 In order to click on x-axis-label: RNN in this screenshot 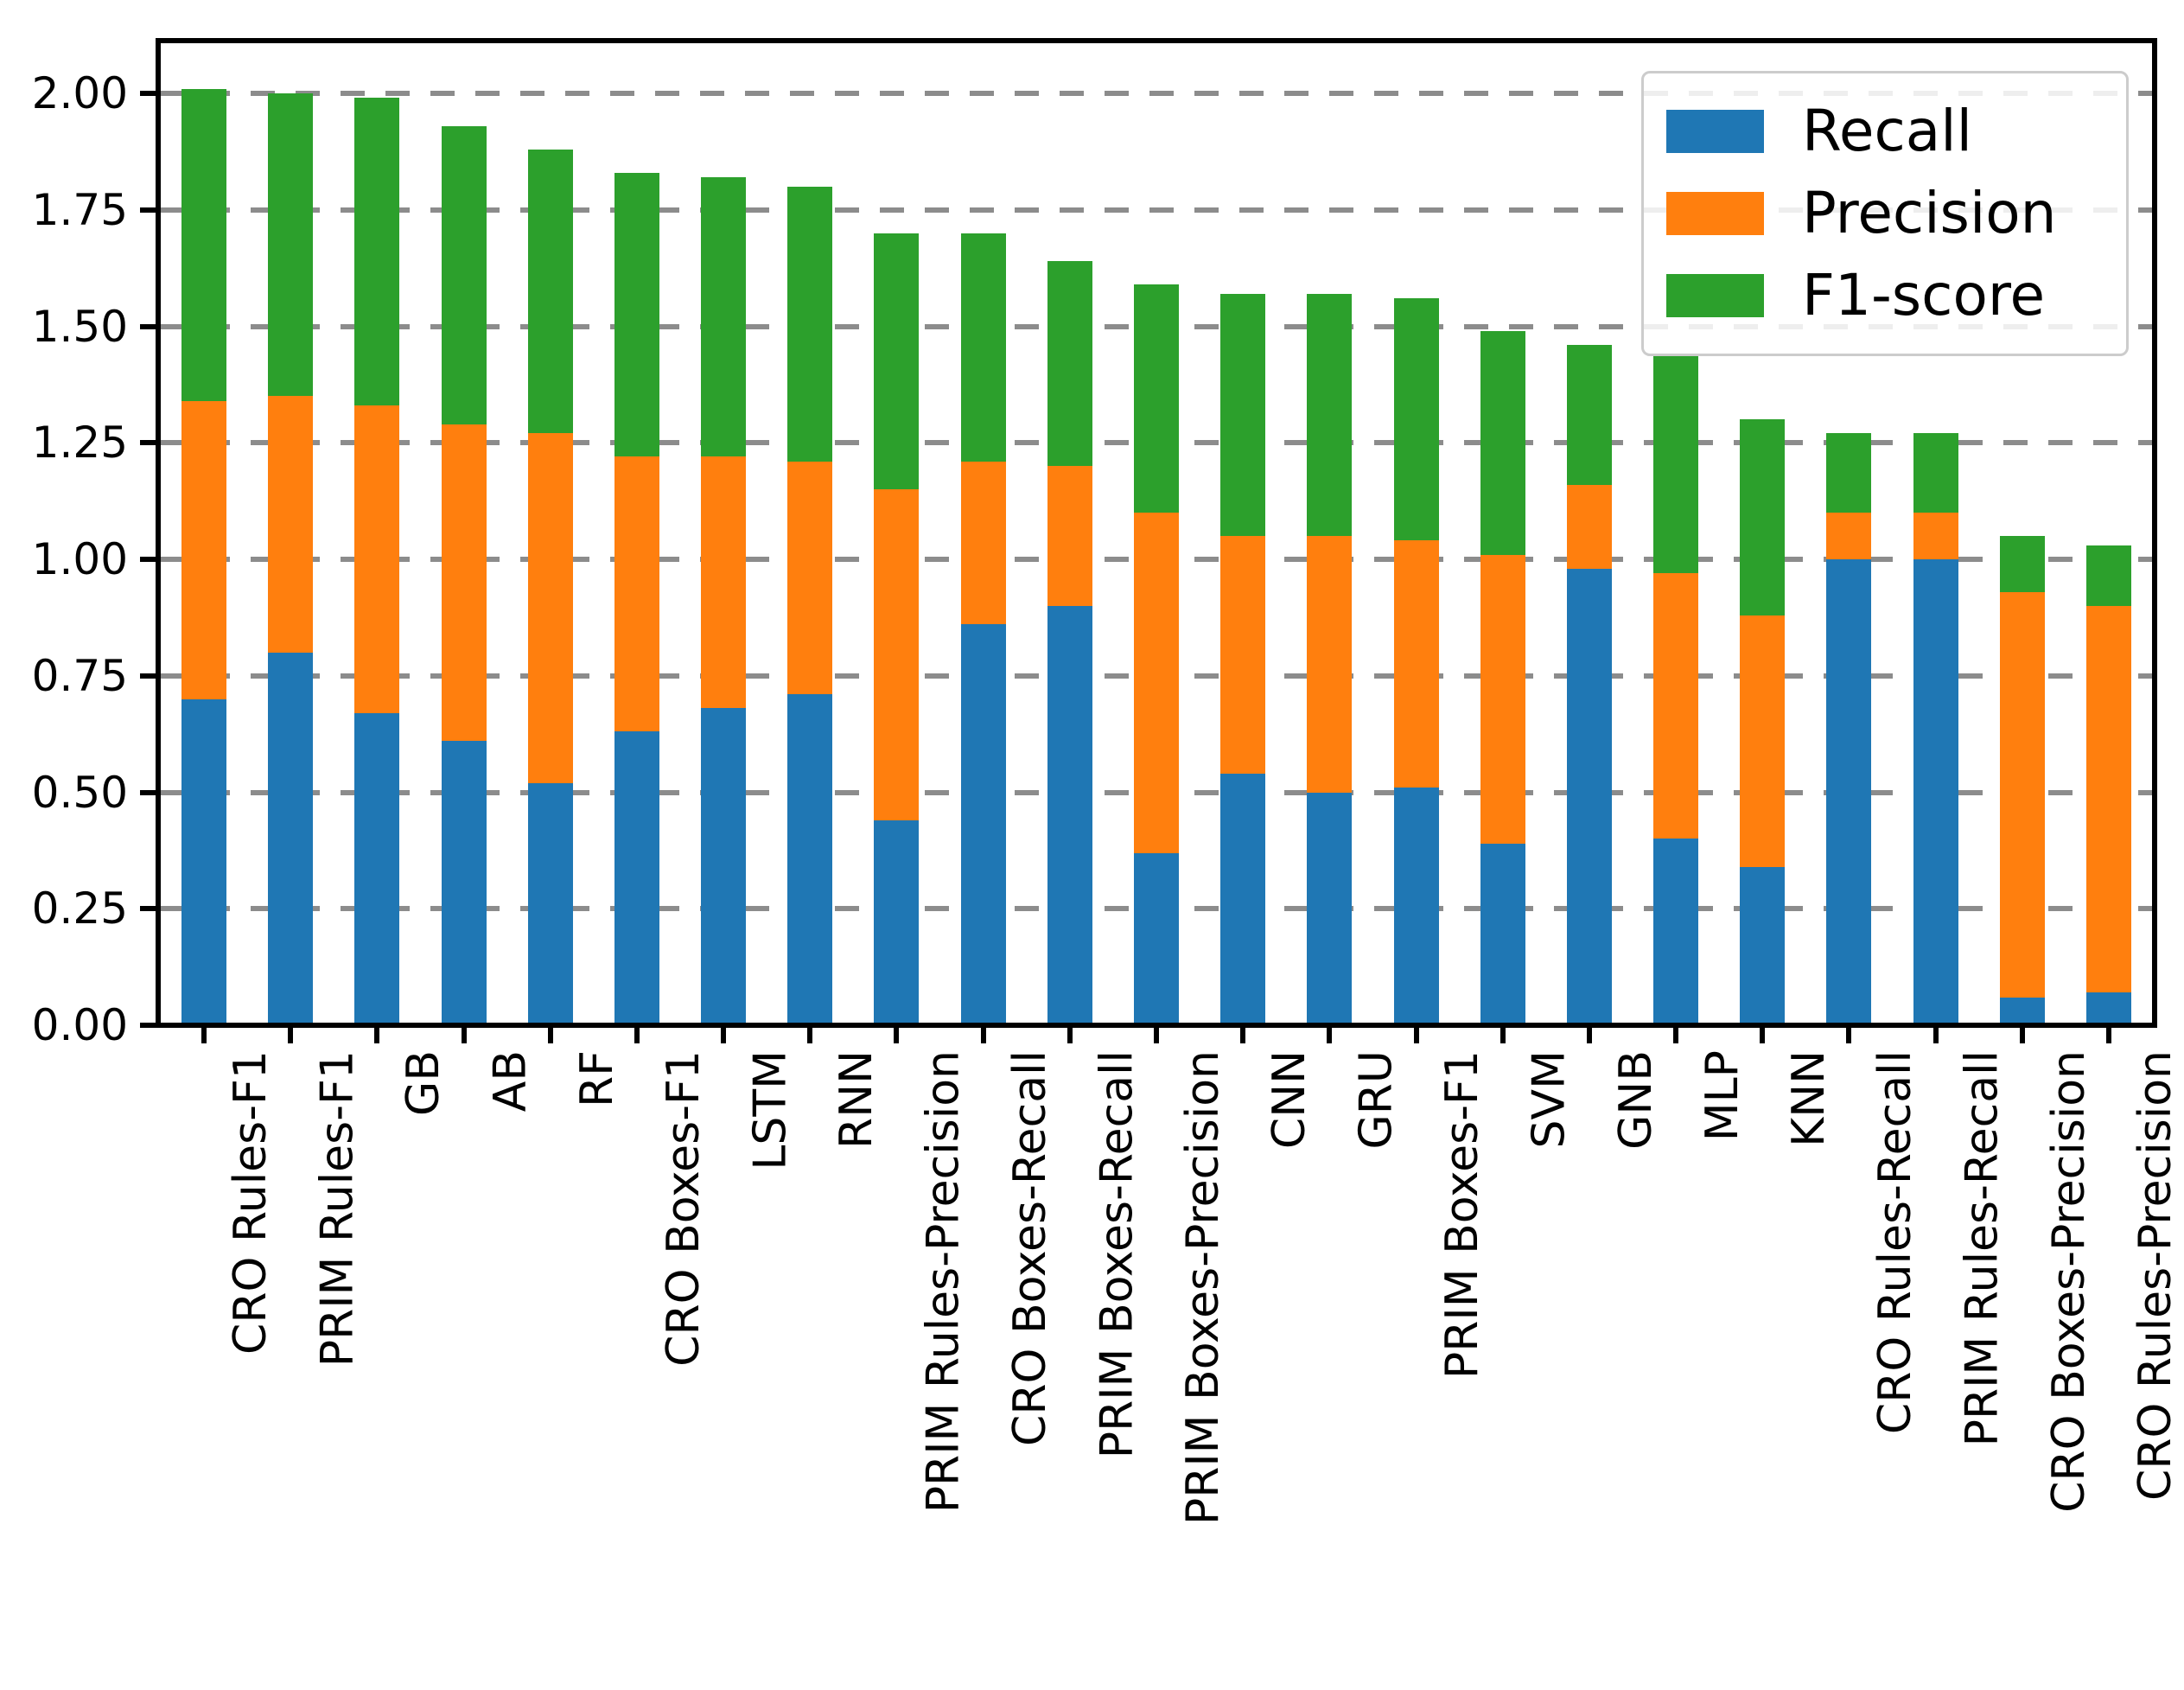, I will do `click(857, 1099)`.